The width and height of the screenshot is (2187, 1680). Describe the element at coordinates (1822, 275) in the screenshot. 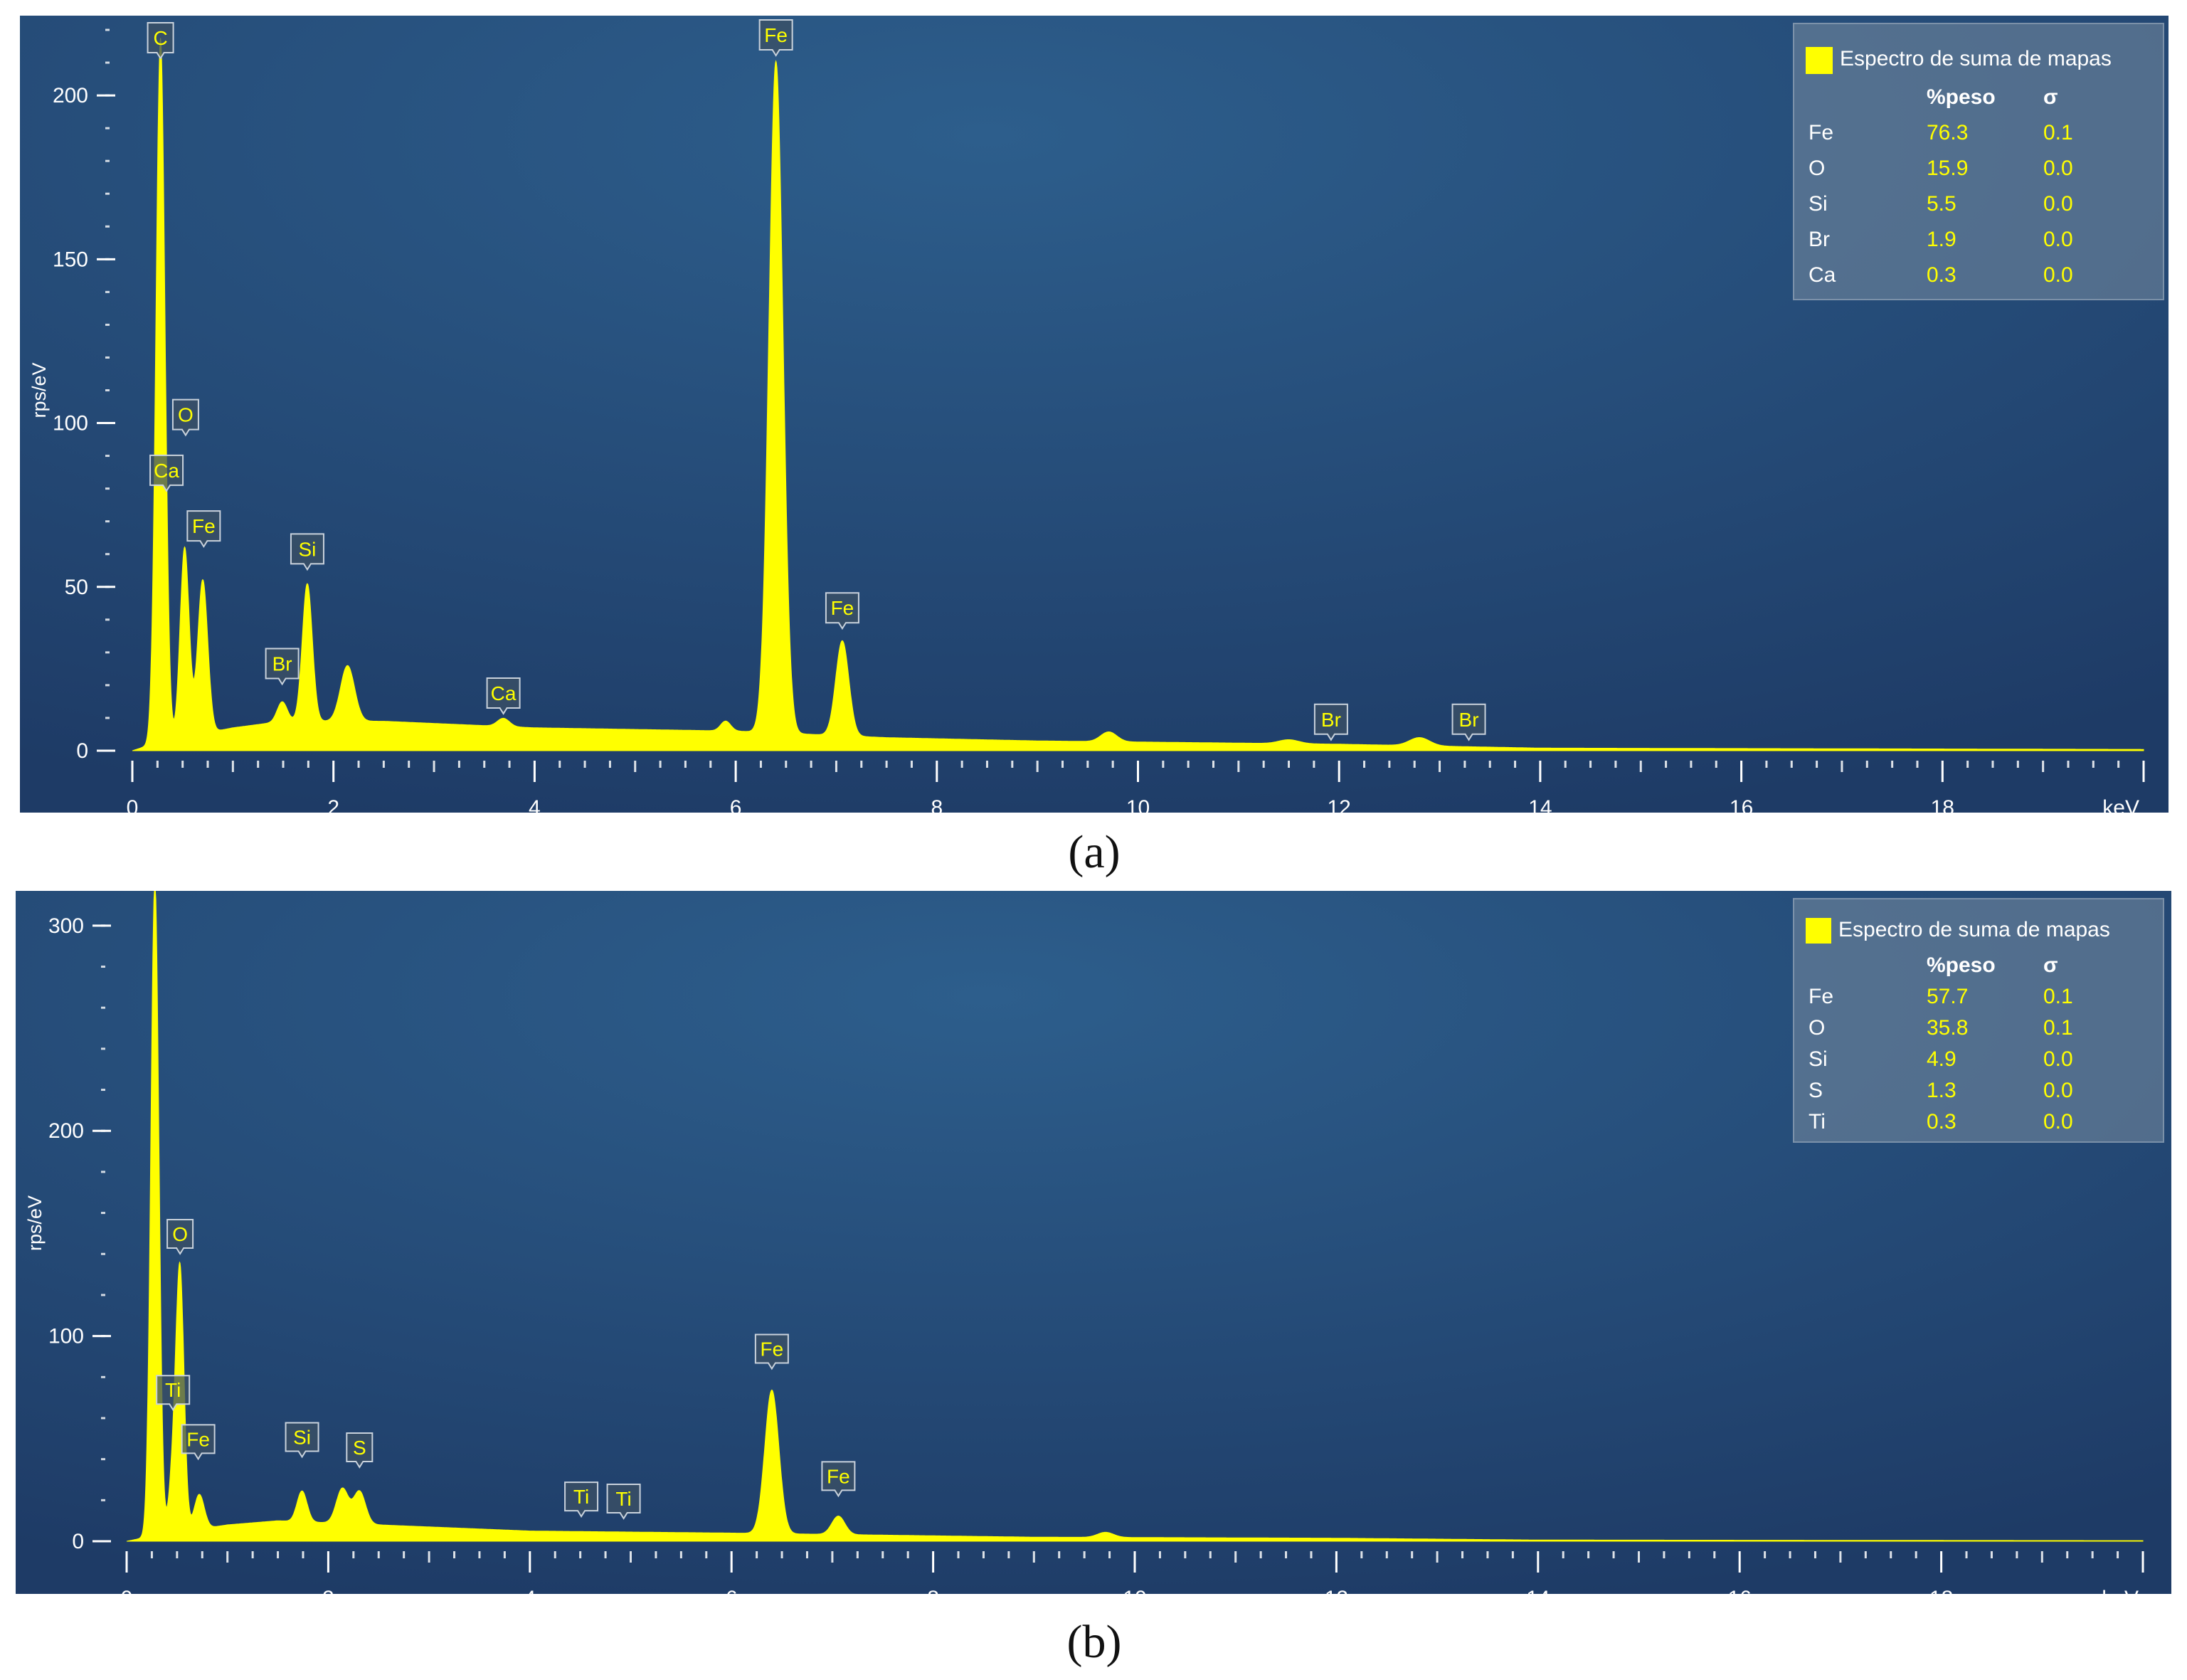

I see `legend-element: Ca` at that location.